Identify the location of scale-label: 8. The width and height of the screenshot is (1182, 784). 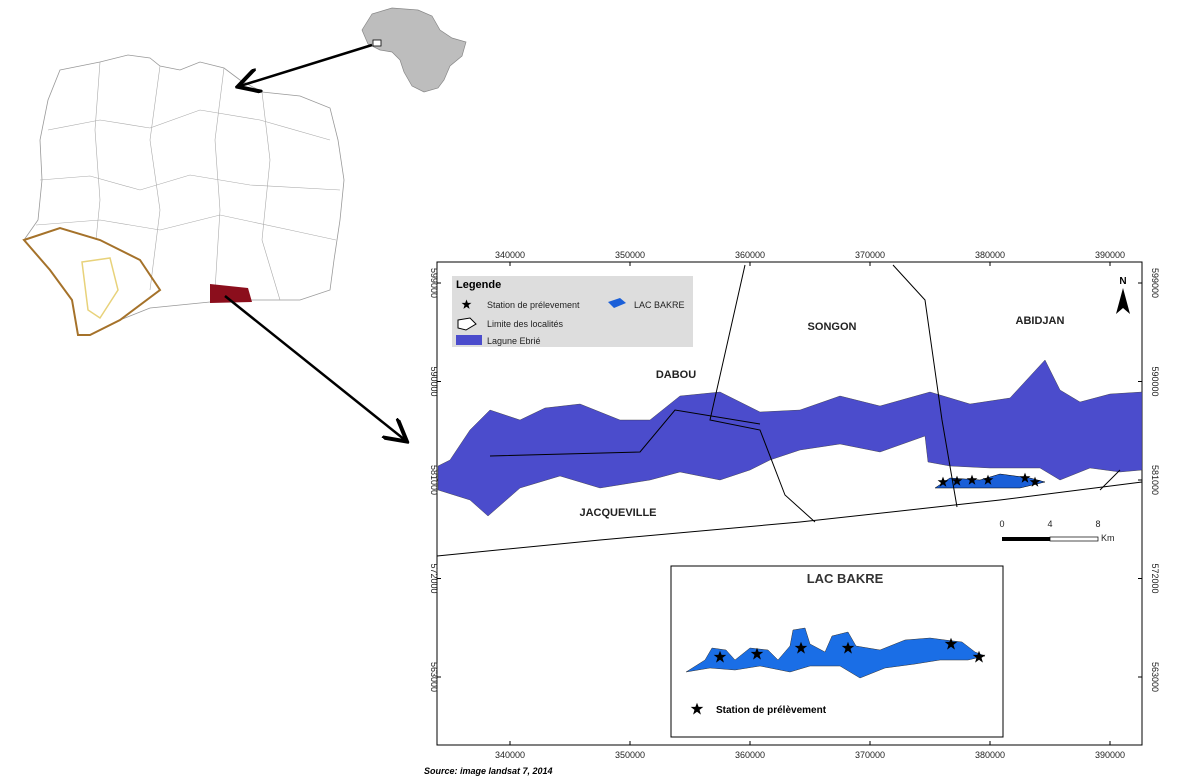
(1097, 524).